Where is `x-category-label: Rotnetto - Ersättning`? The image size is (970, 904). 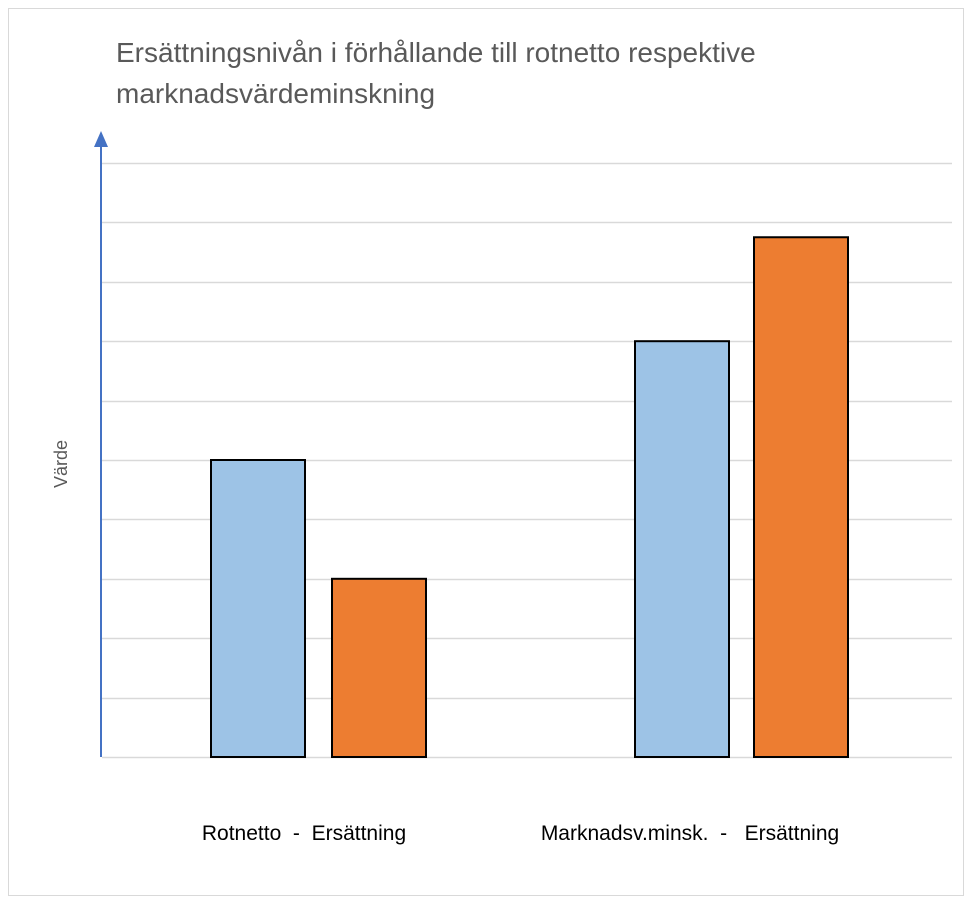
x-category-label: Rotnetto - Ersättning is located at coordinates (304, 833).